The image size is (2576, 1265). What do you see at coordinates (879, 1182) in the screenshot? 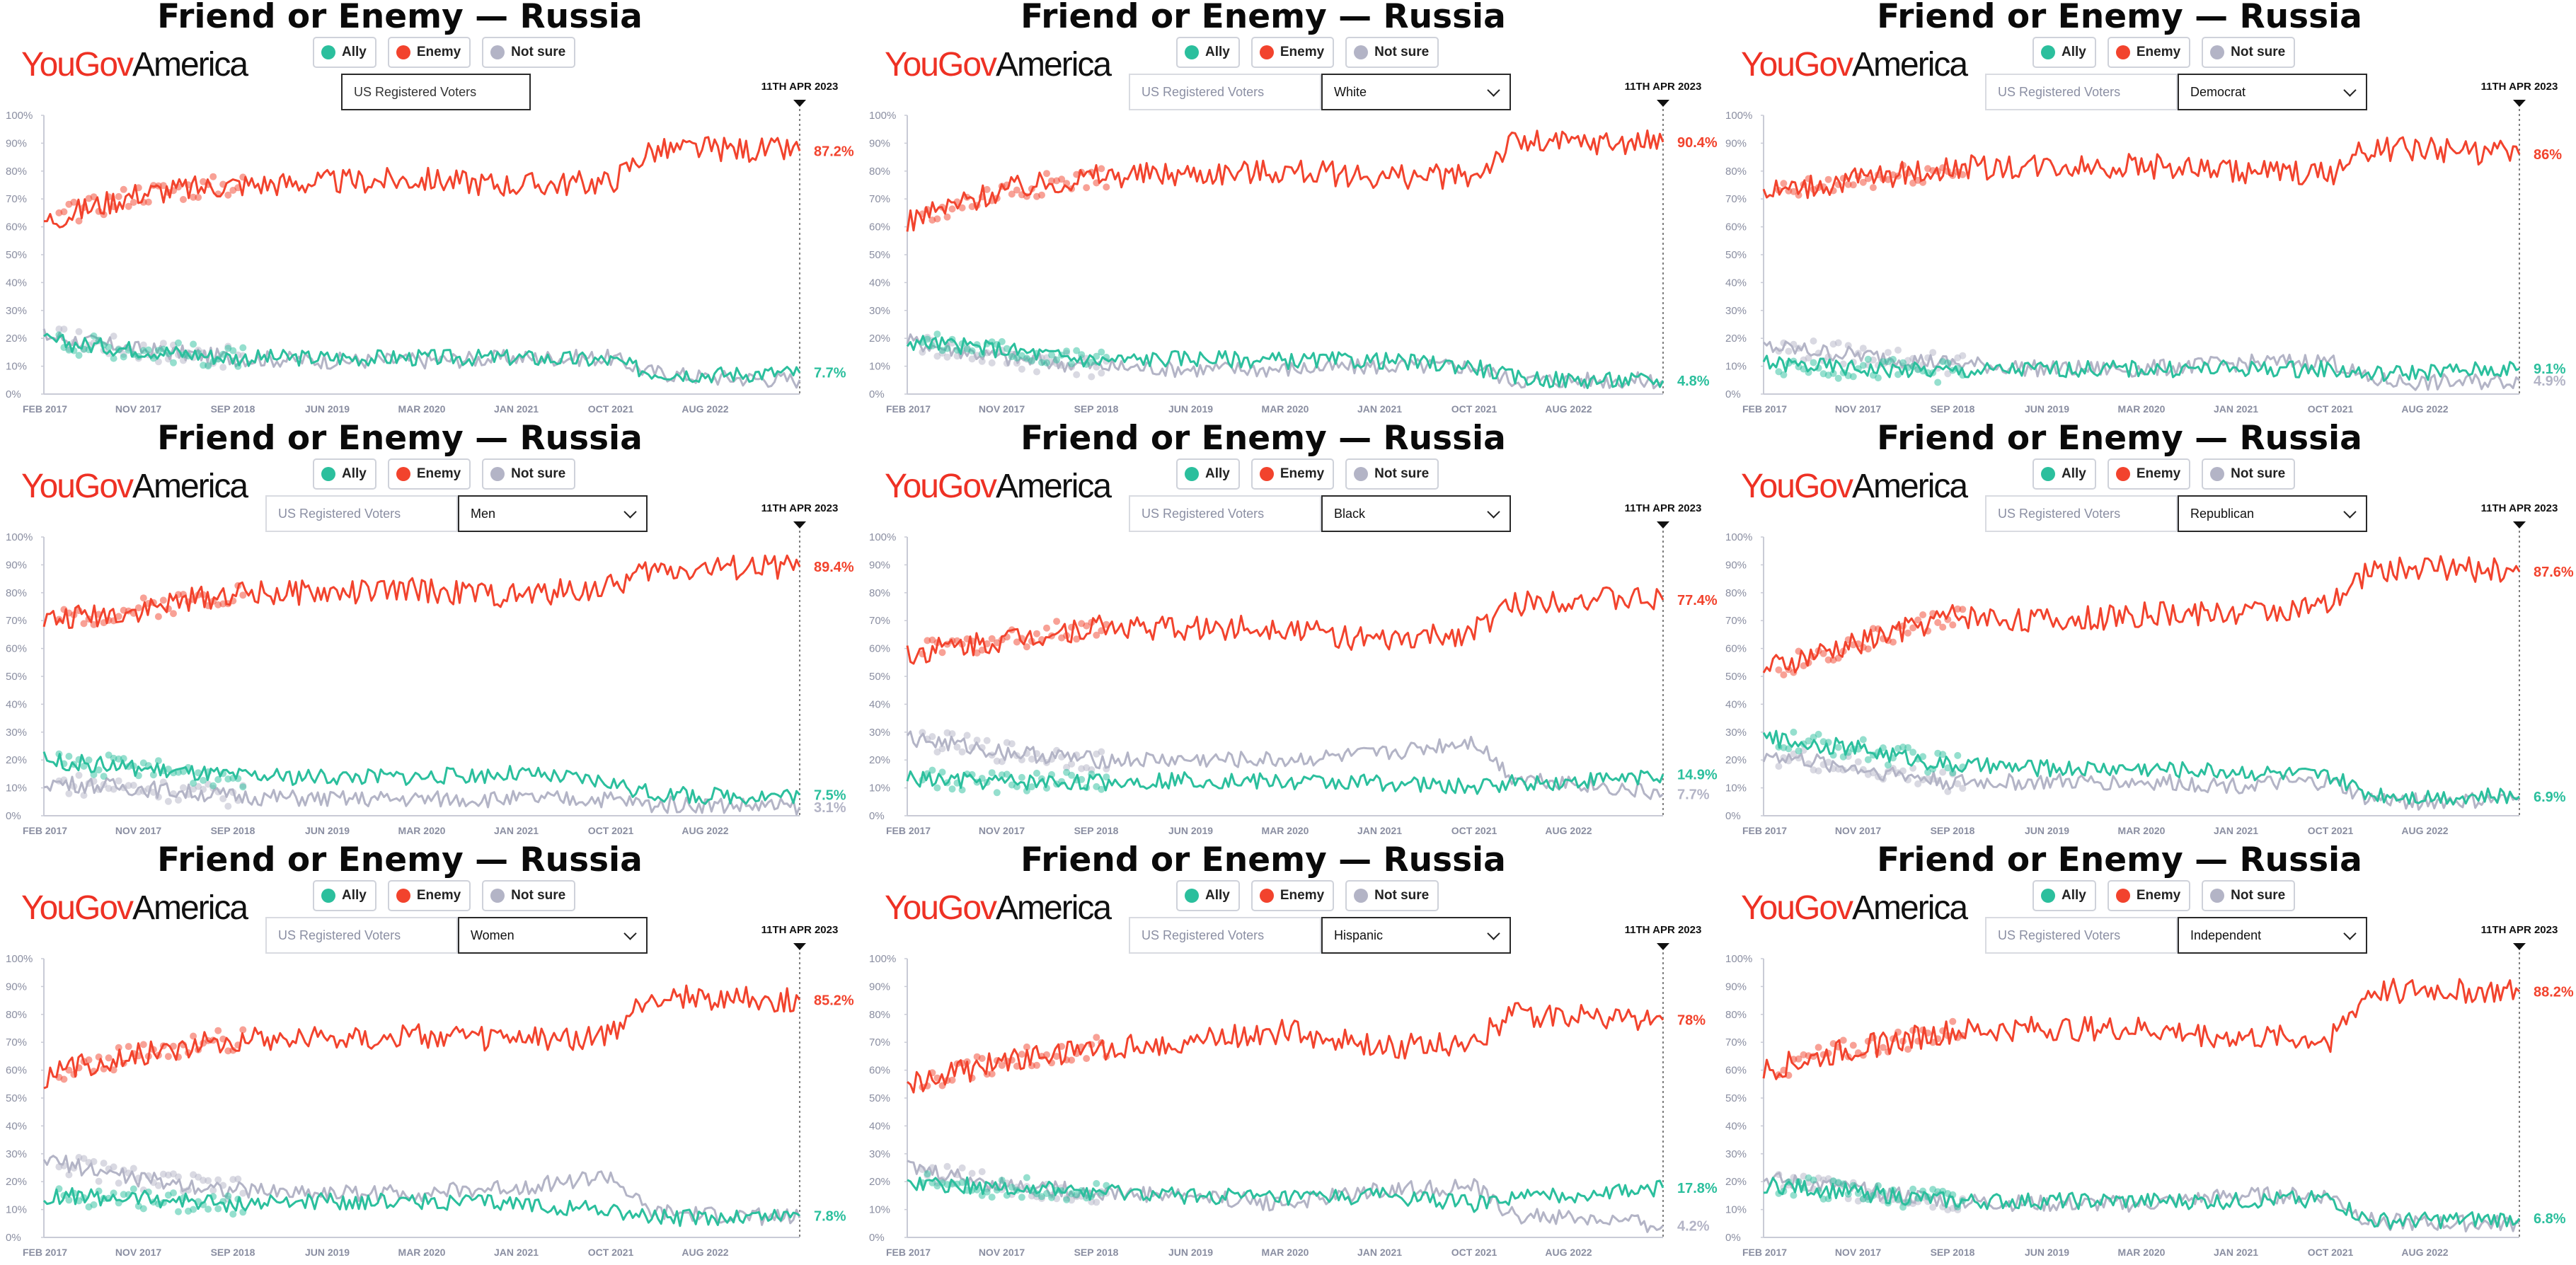
I see `y-tick-label: 20%` at bounding box center [879, 1182].